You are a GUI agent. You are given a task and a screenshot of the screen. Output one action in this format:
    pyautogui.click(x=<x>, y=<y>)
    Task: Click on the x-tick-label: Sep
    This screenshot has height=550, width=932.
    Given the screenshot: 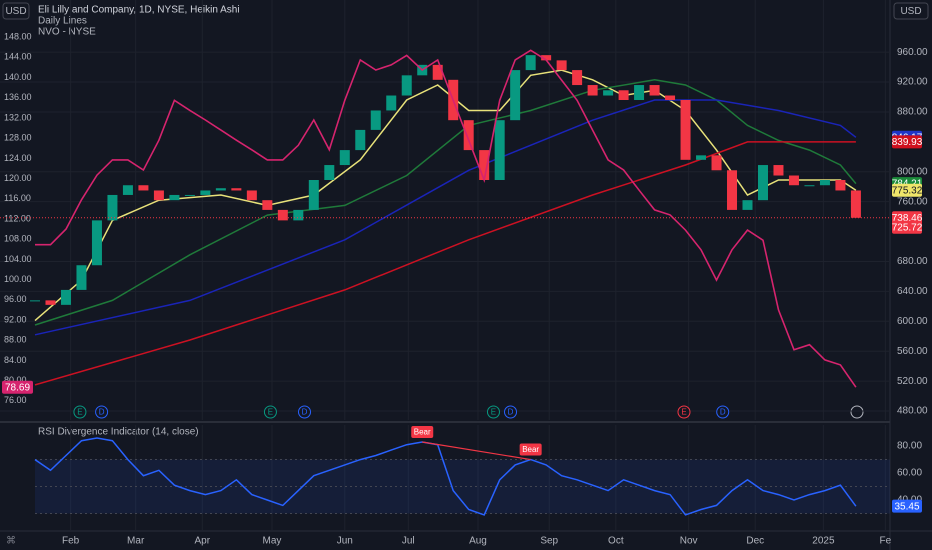 What is the action you would take?
    pyautogui.click(x=549, y=541)
    